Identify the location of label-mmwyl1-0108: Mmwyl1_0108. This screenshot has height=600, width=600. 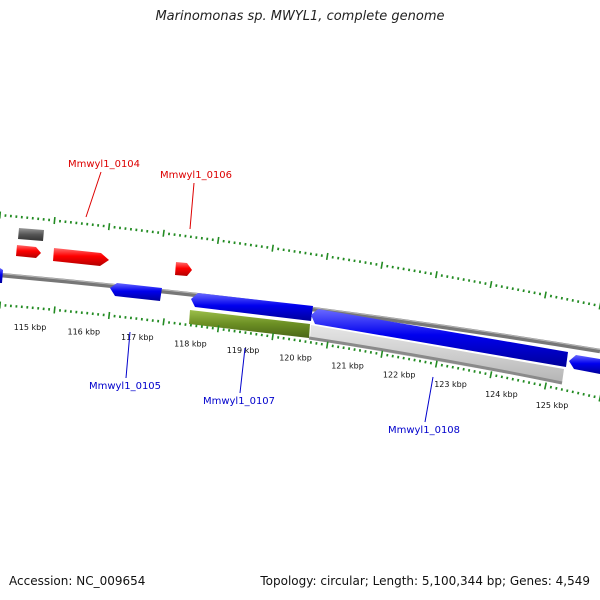
(424, 430).